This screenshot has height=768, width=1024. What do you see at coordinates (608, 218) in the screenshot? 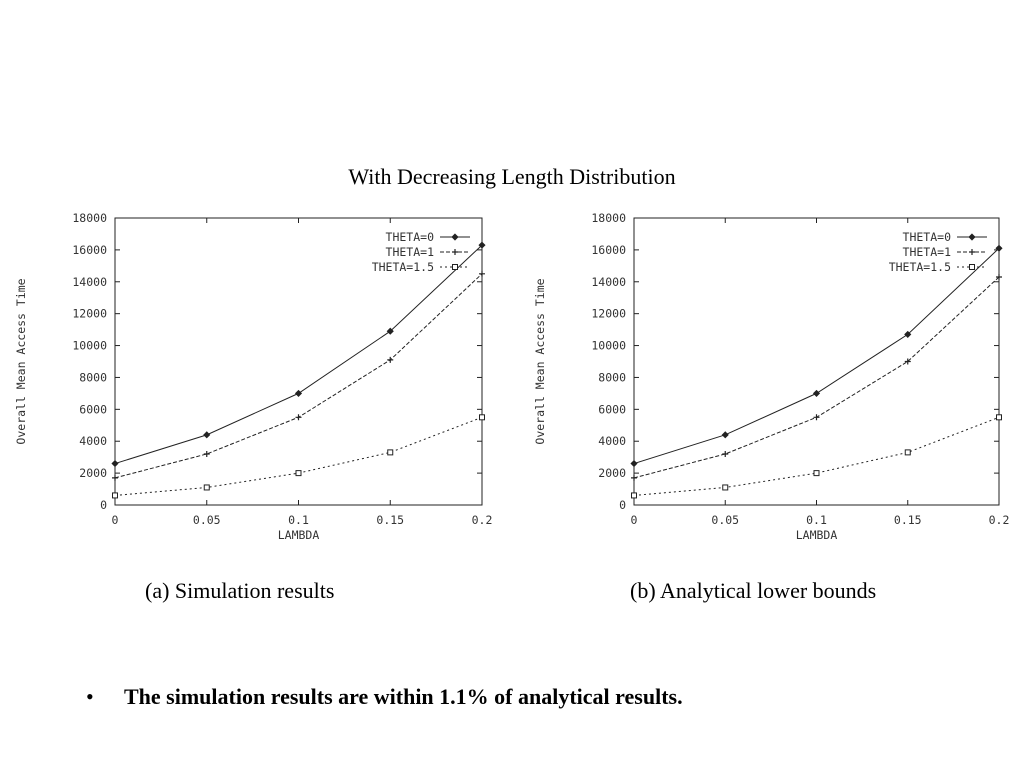
I see `chart-b-ytick-label: 18000` at bounding box center [608, 218].